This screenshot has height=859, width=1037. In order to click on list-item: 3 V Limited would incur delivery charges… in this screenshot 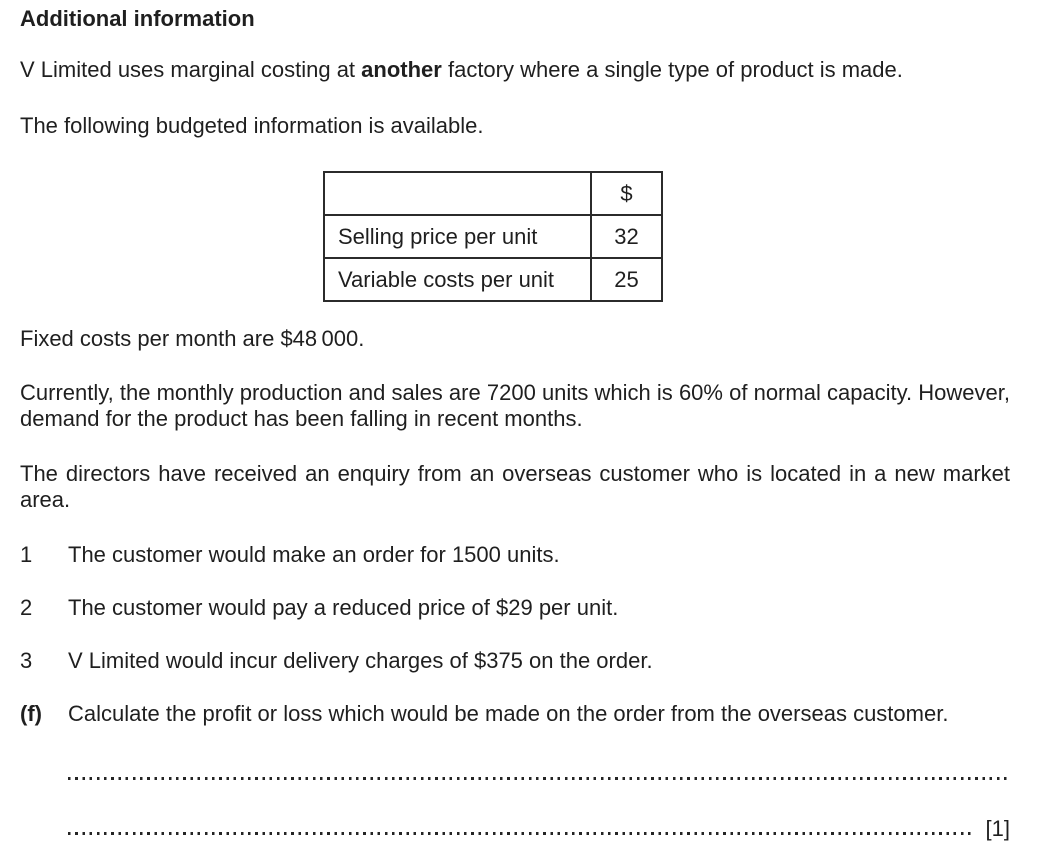, I will do `click(515, 661)`.